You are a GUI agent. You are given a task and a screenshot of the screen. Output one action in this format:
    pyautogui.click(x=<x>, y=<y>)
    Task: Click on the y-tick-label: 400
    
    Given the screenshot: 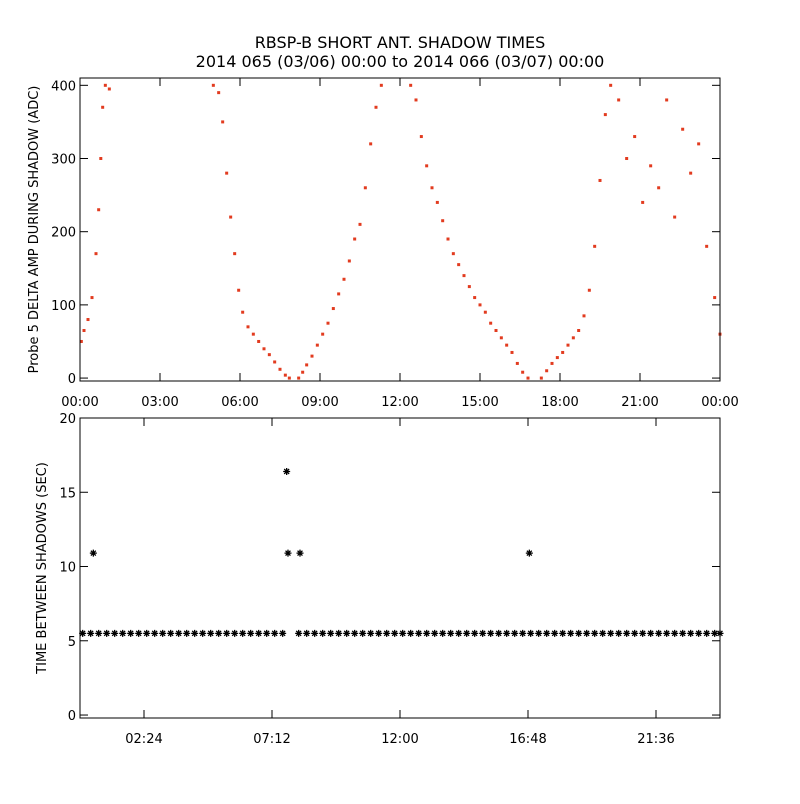 What is the action you would take?
    pyautogui.click(x=63, y=86)
    